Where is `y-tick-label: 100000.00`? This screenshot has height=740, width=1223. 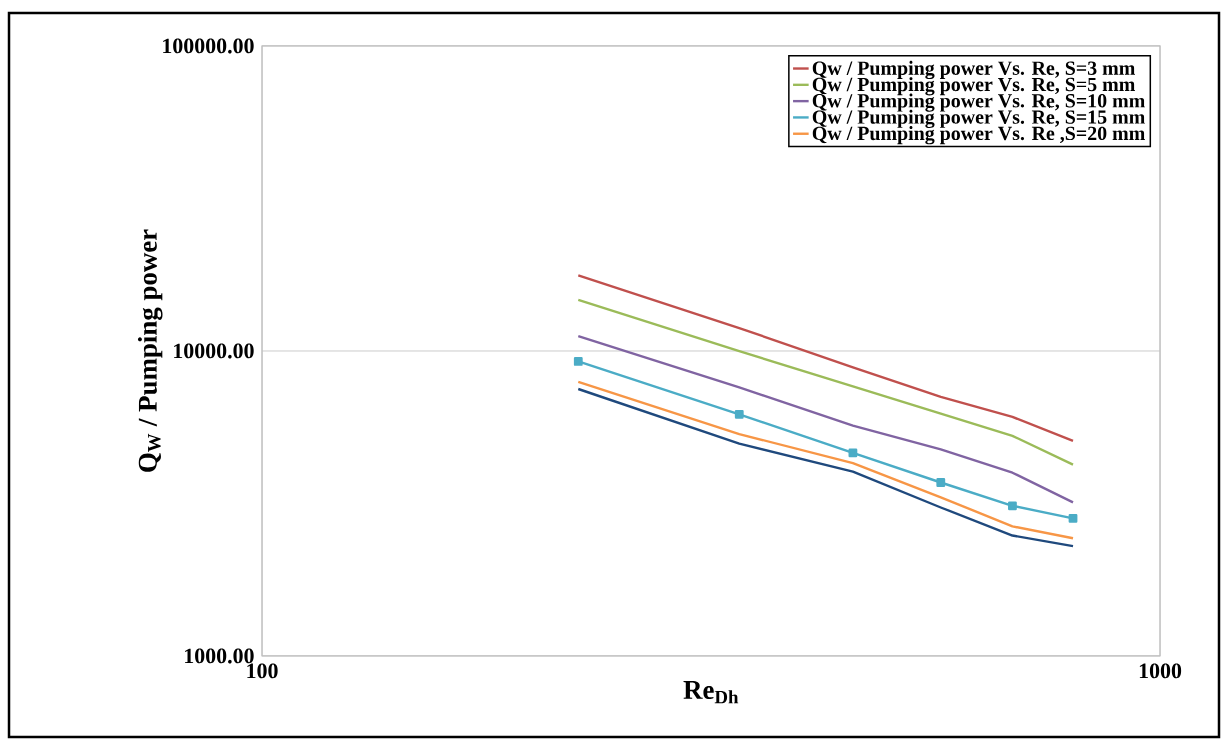
y-tick-label: 100000.00 is located at coordinates (208, 46).